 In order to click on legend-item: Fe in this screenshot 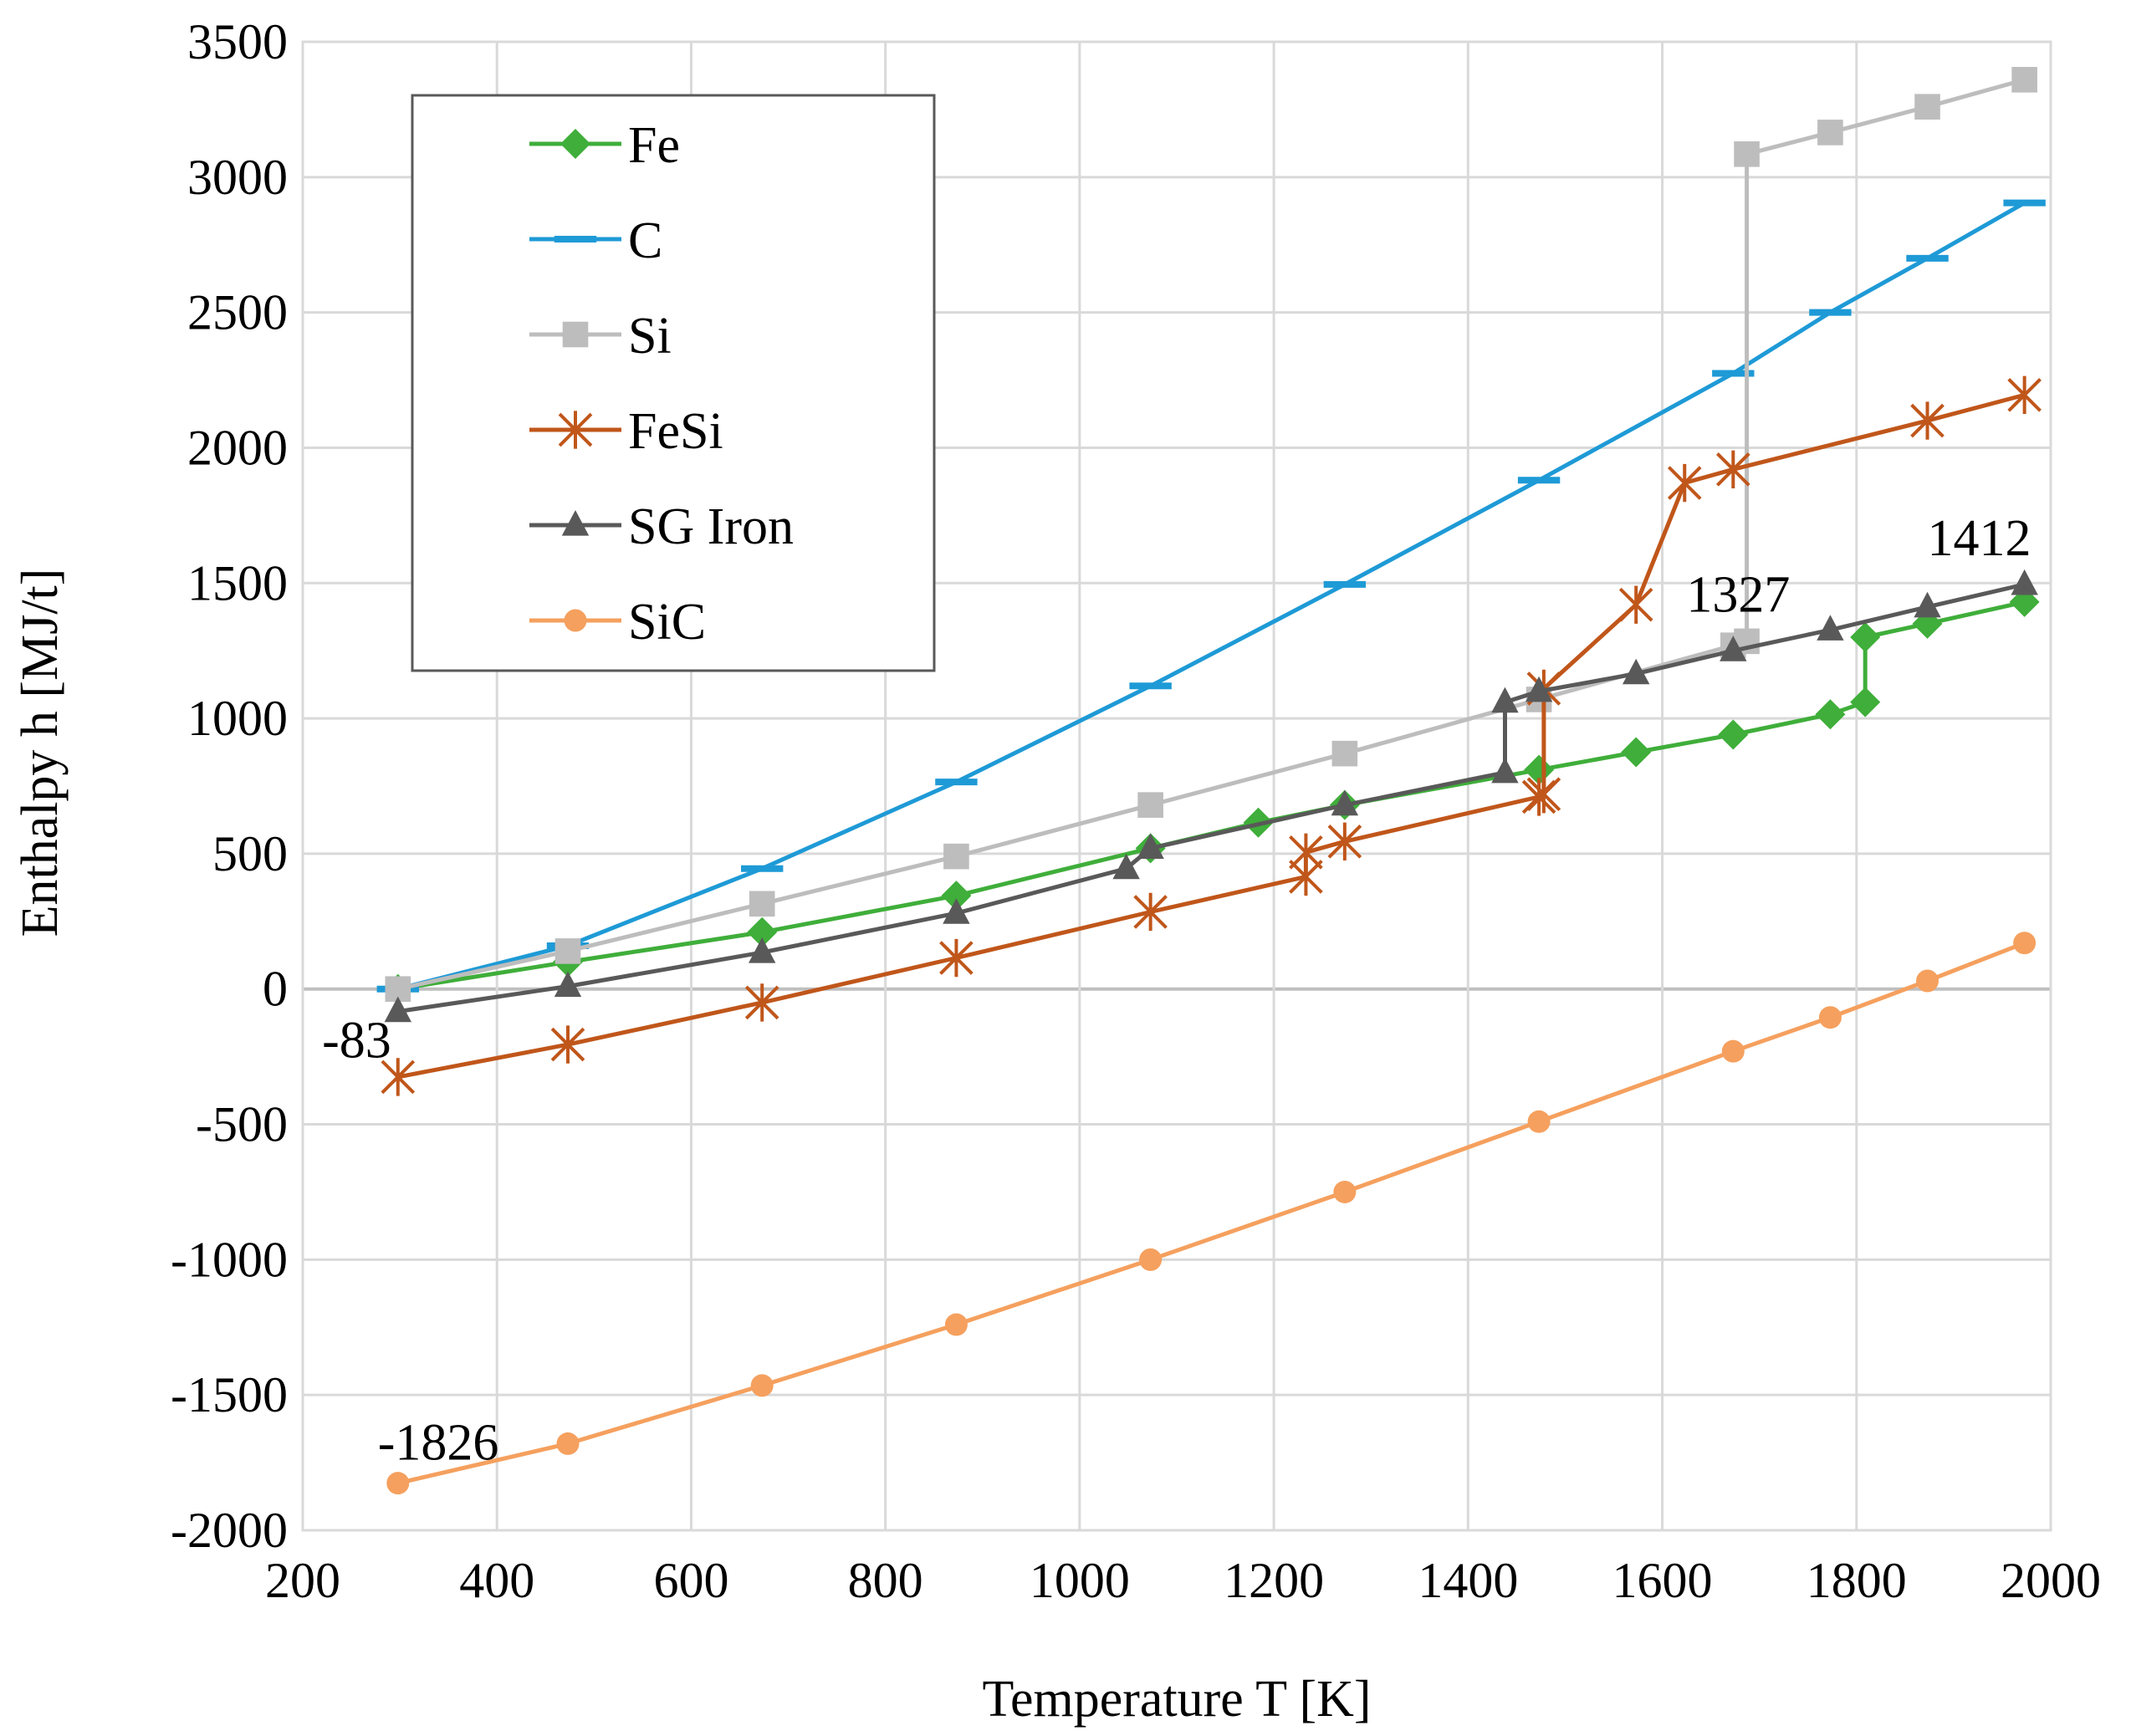, I will do `click(604, 145)`.